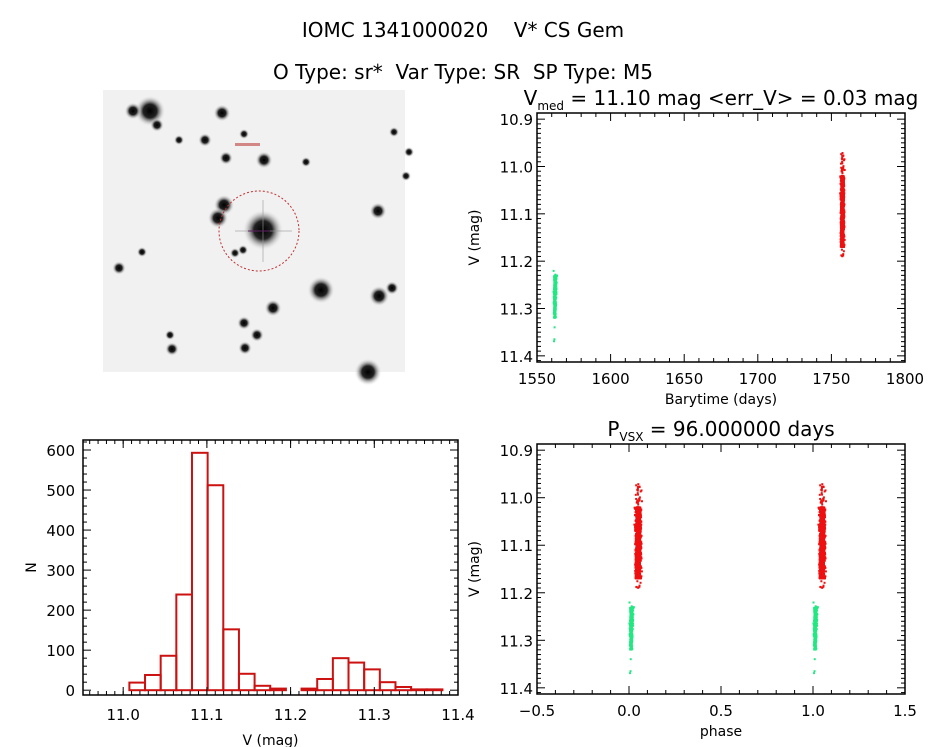 Image resolution: width=944 pixels, height=747 pixels. What do you see at coordinates (270, 740) in the screenshot?
I see `x-axis-label: V (mag)` at bounding box center [270, 740].